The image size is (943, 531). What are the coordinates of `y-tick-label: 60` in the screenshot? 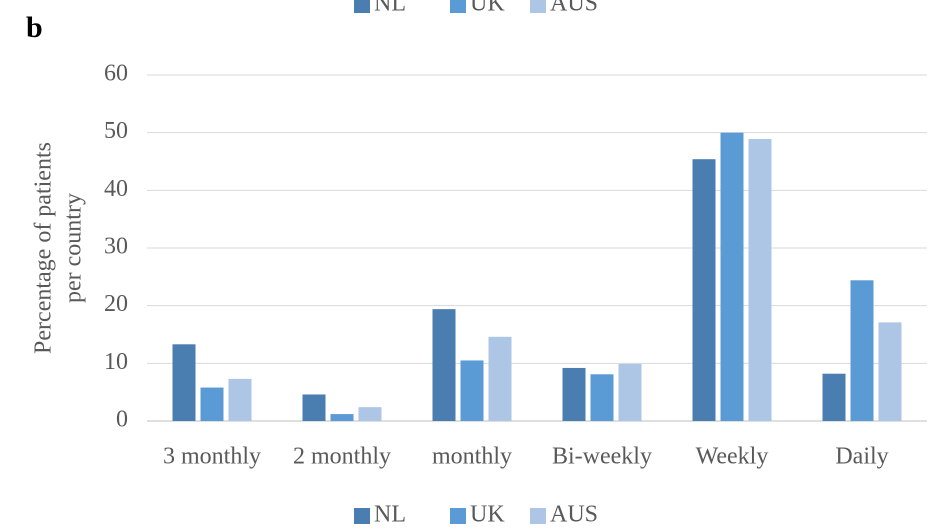 It's located at (116, 74).